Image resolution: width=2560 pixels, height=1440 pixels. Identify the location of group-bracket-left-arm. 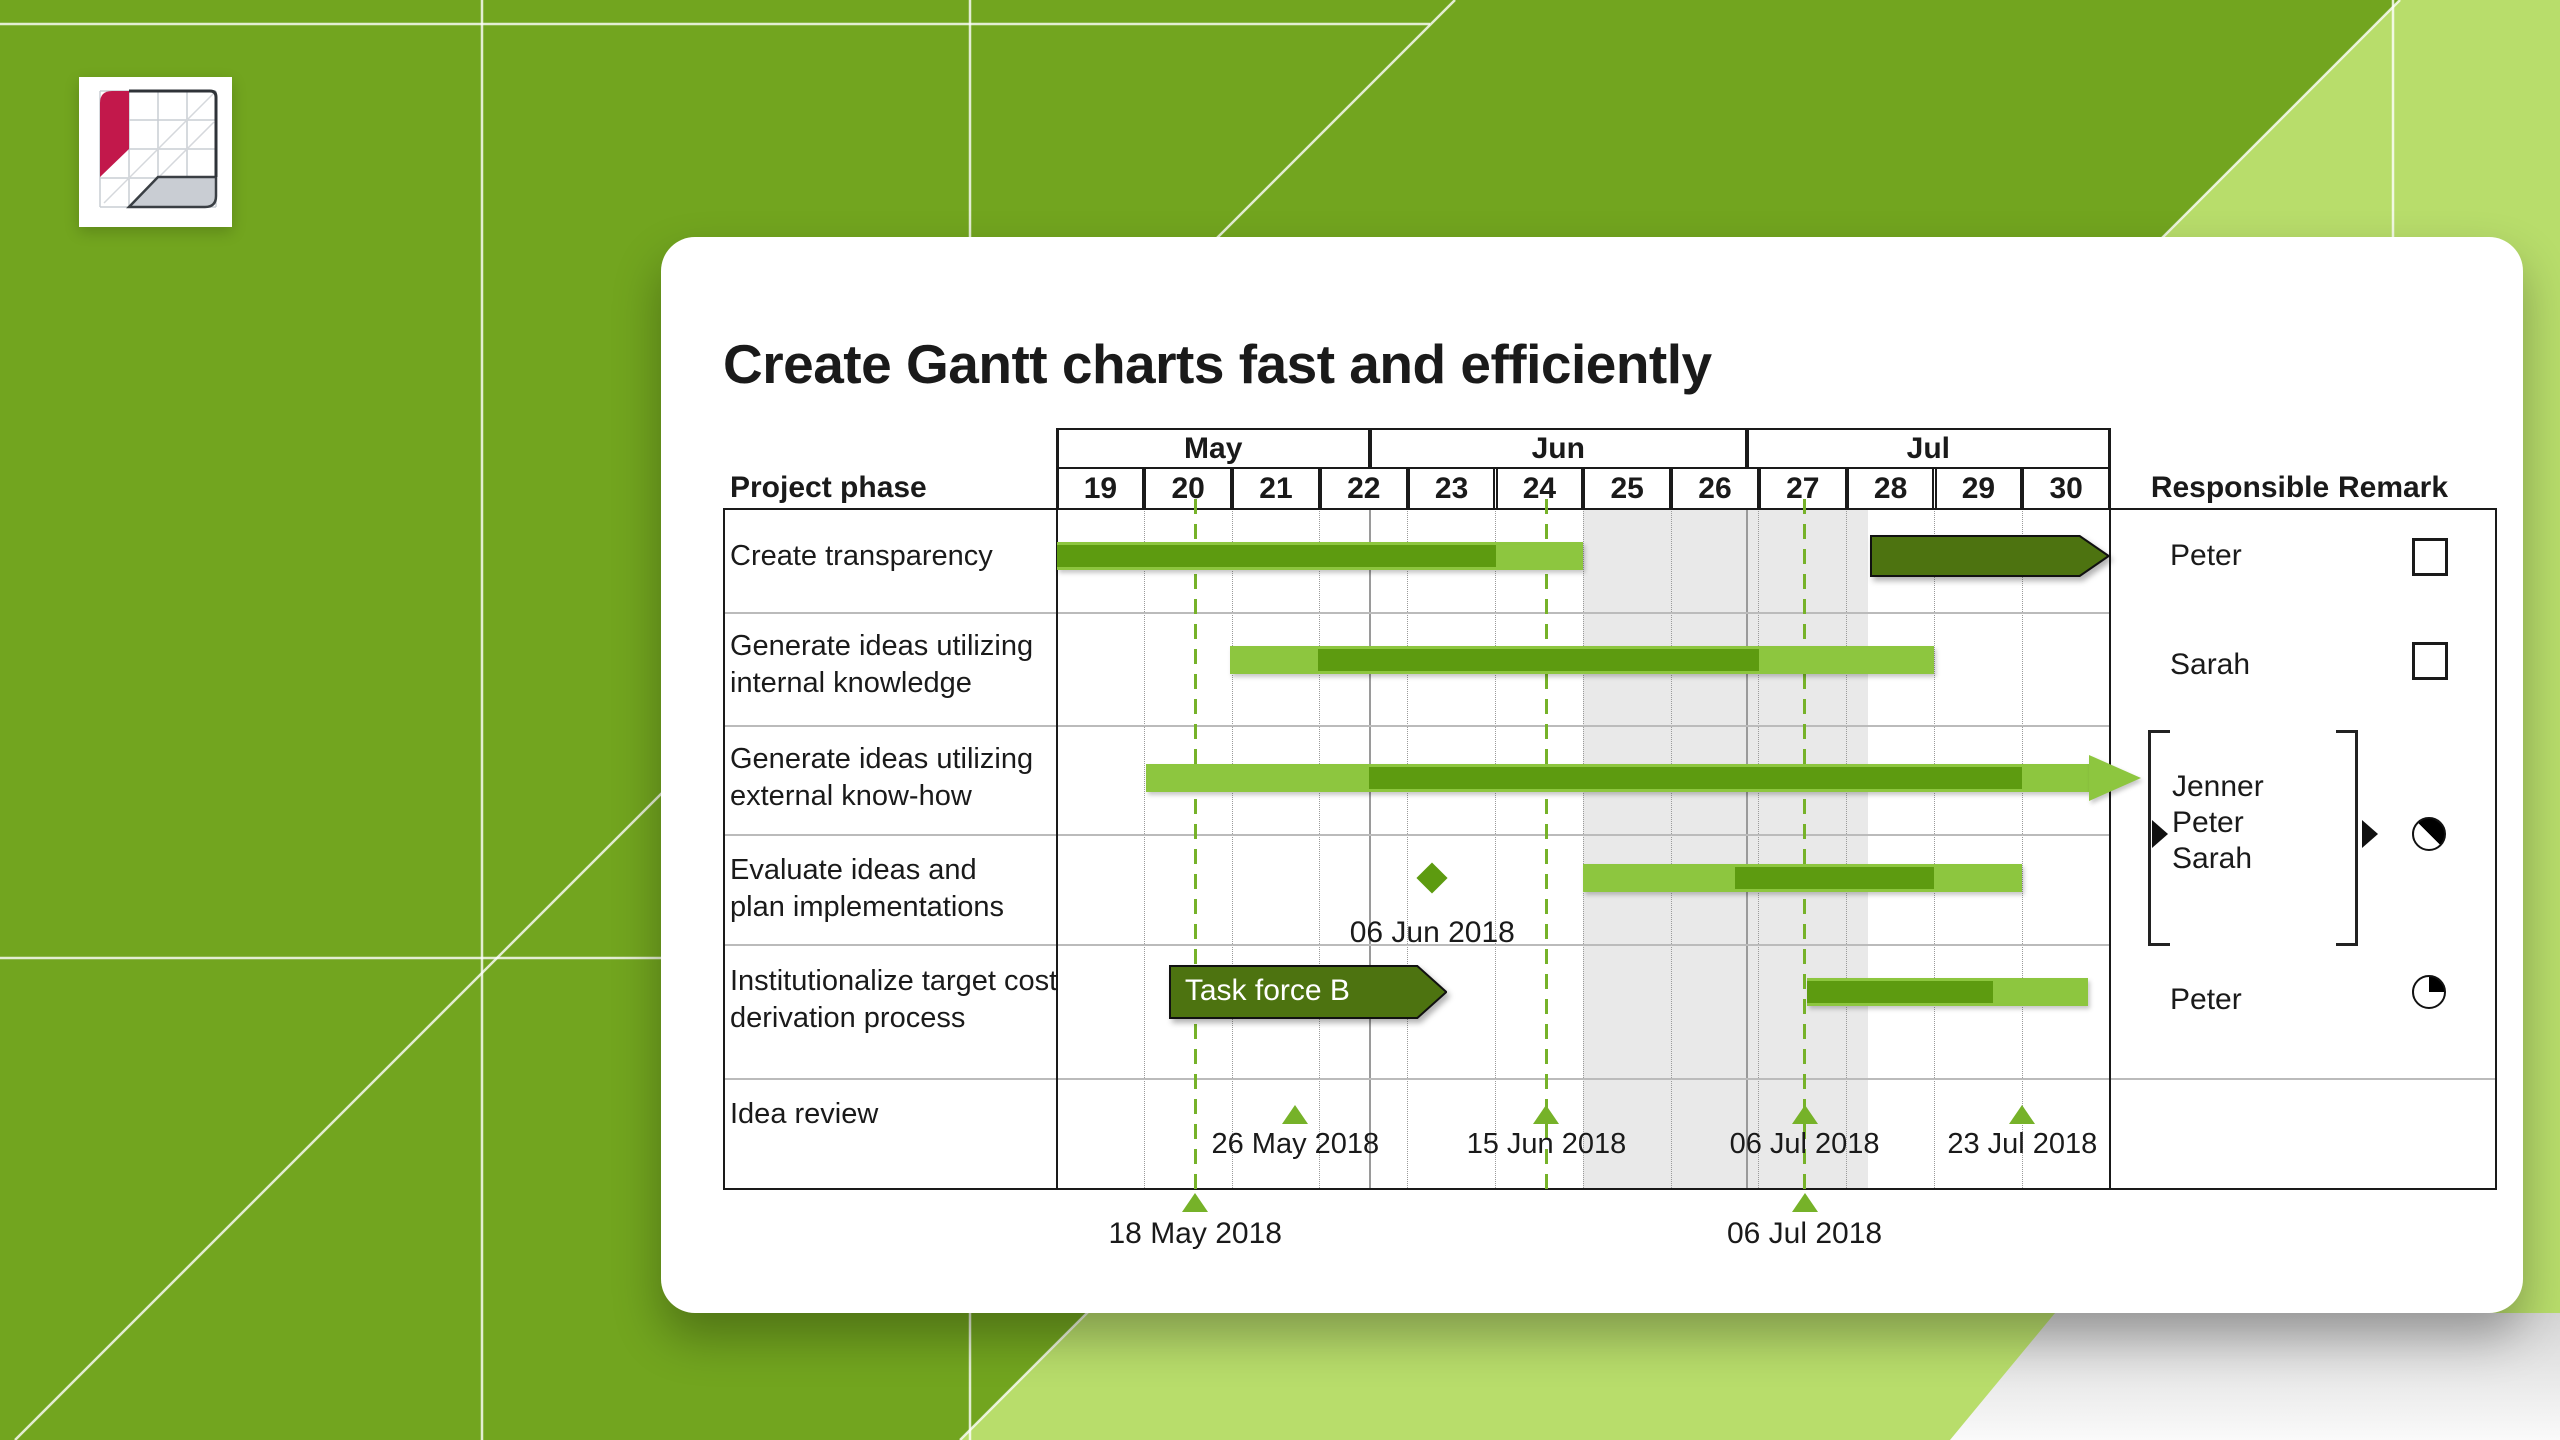
(2159, 944).